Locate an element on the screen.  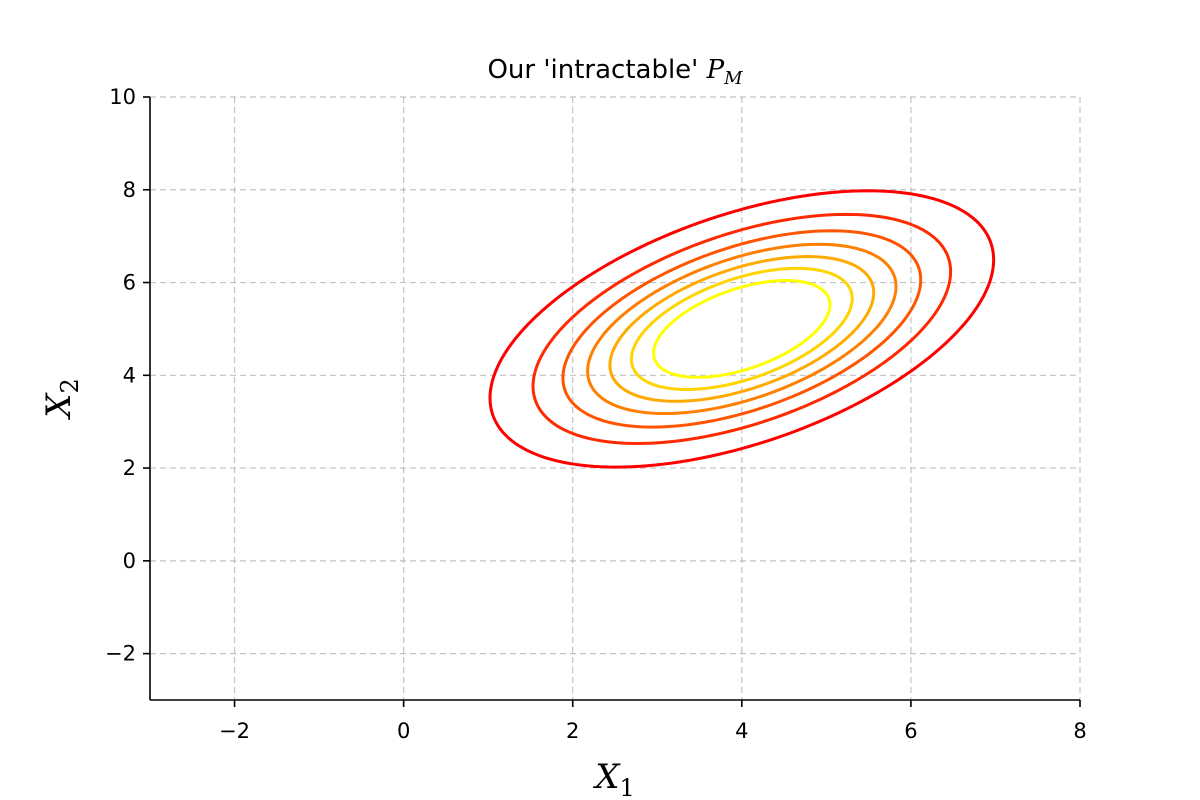
y-tick-label: −2 is located at coordinates (120, 654).